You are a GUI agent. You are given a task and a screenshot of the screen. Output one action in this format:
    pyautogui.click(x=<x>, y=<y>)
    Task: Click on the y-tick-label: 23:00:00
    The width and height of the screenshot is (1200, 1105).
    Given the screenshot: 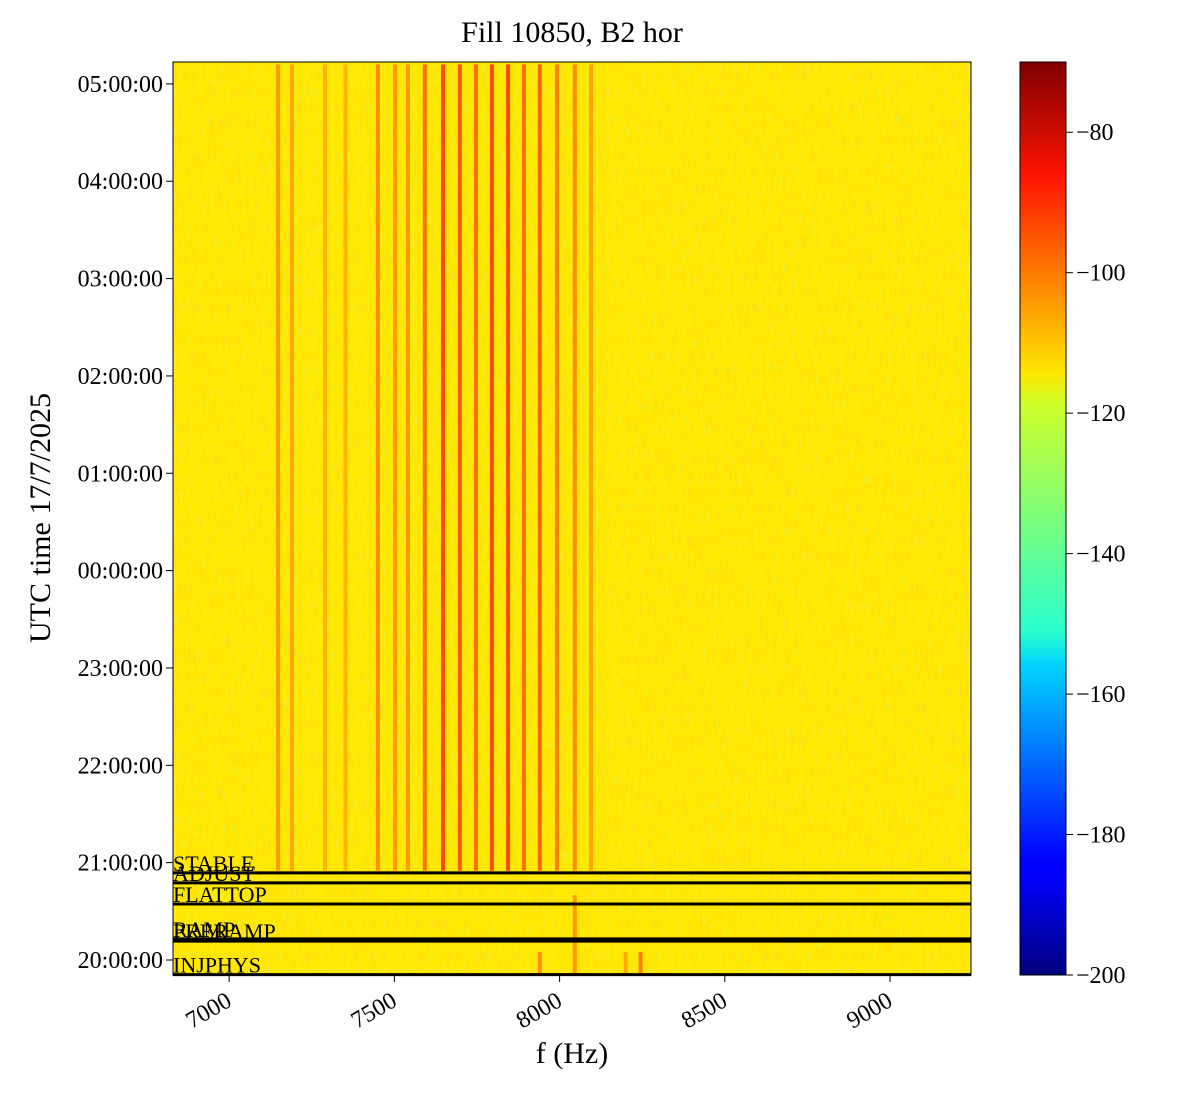 What is the action you would take?
    pyautogui.click(x=120, y=669)
    